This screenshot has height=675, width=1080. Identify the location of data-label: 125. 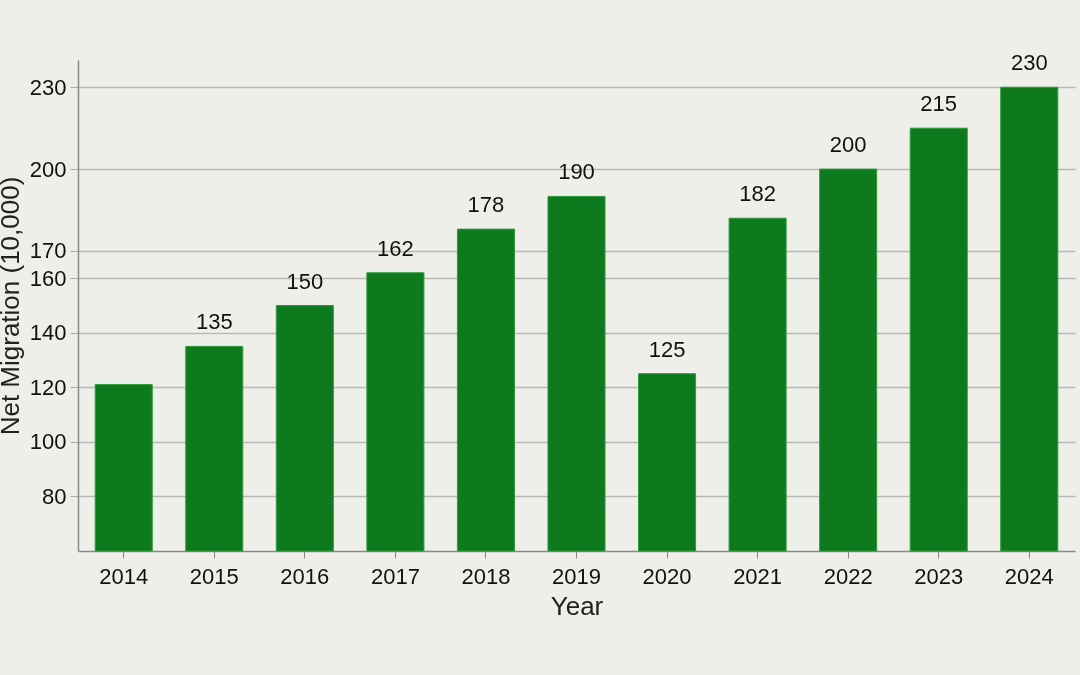
(667, 349).